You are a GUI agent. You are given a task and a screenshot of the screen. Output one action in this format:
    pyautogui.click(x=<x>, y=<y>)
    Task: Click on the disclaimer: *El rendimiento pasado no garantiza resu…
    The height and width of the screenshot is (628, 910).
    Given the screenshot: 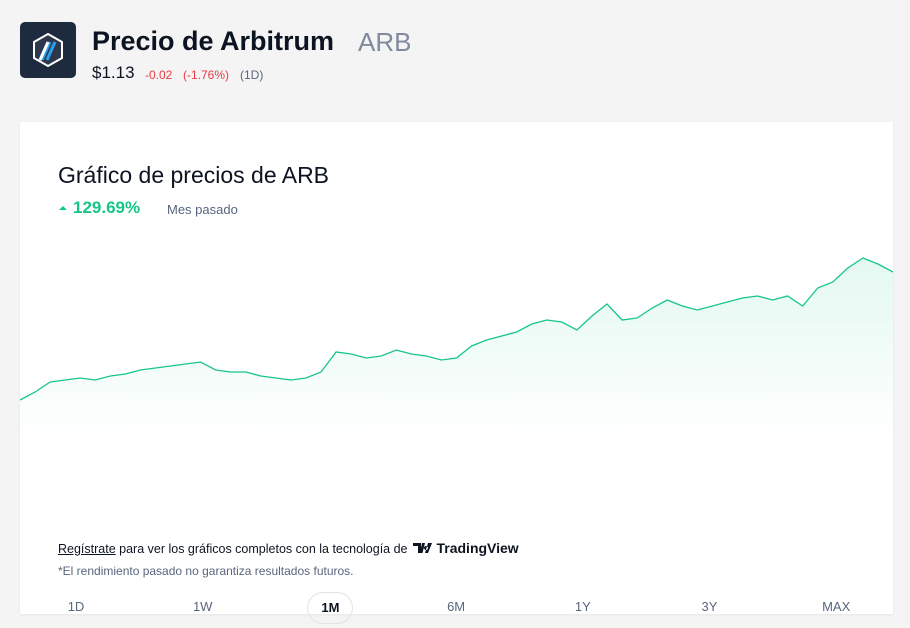 What is the action you would take?
    pyautogui.click(x=206, y=571)
    